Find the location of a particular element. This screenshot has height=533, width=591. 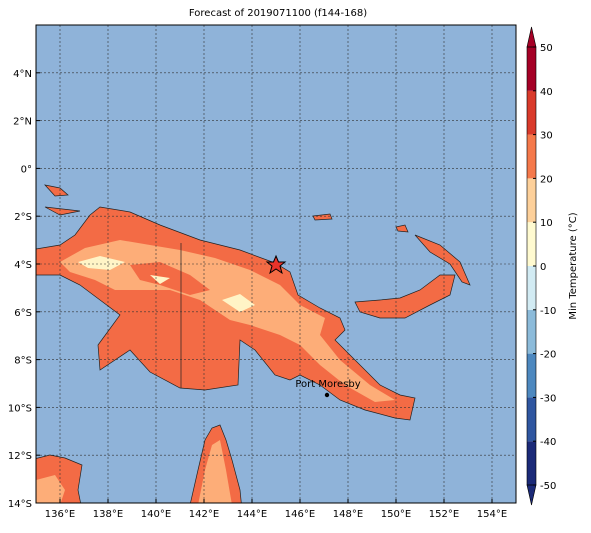

y-tick-label: 6°S is located at coordinates (23, 313).